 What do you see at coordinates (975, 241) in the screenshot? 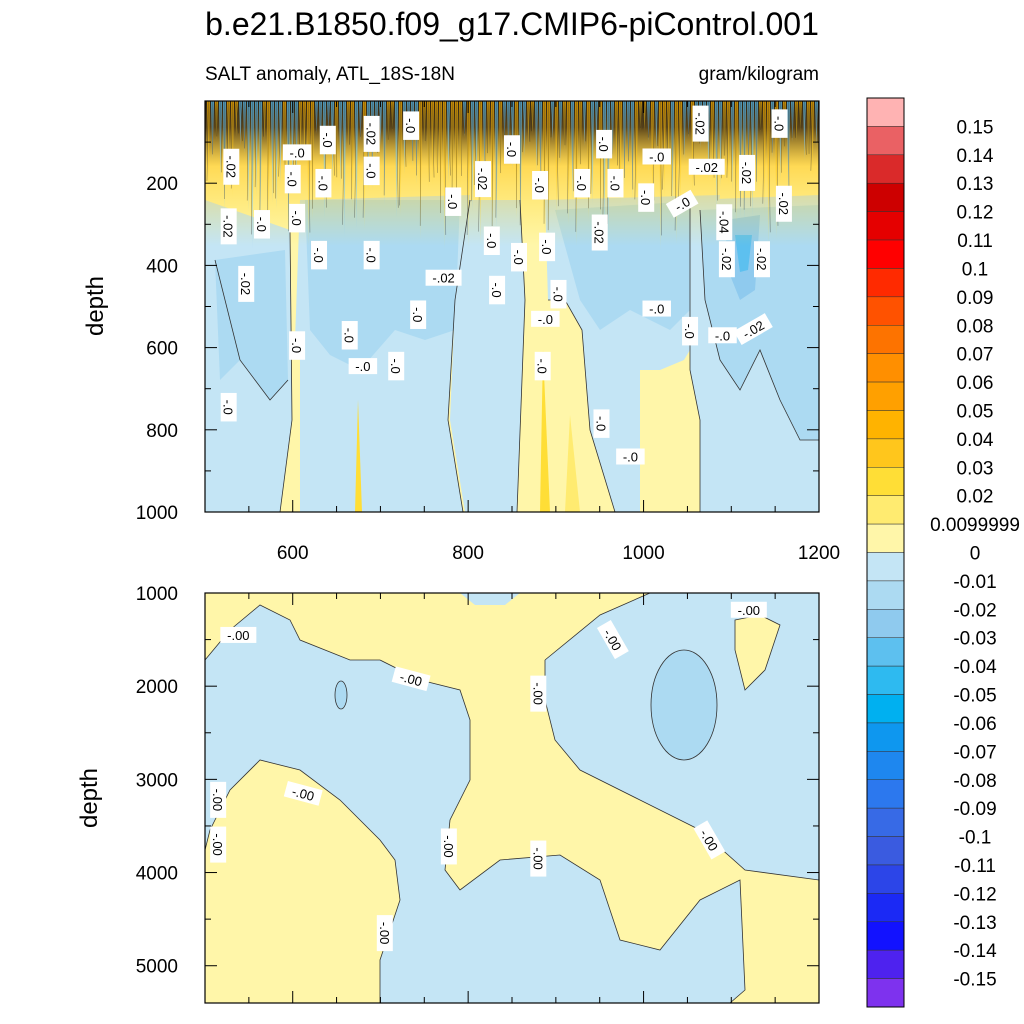
I see `colorbar-label: 0.11` at bounding box center [975, 241].